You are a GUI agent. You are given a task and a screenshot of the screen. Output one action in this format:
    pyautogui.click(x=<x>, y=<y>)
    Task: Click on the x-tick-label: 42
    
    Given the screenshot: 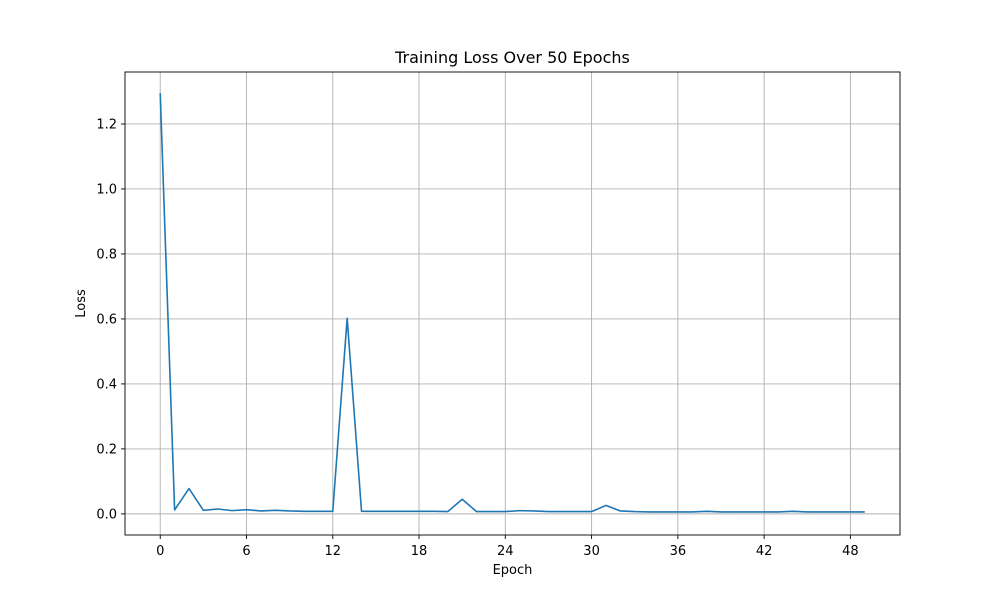 What is the action you would take?
    pyautogui.click(x=764, y=551)
    